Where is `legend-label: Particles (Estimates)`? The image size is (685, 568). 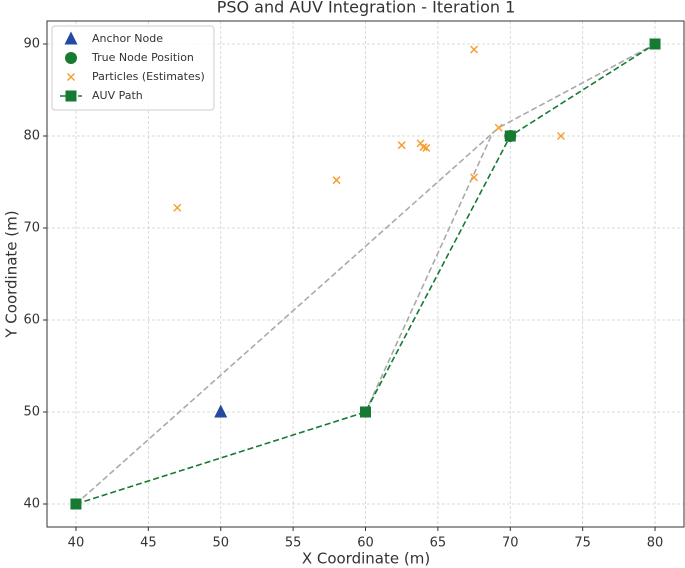 legend-label: Particles (Estimates) is located at coordinates (148, 76).